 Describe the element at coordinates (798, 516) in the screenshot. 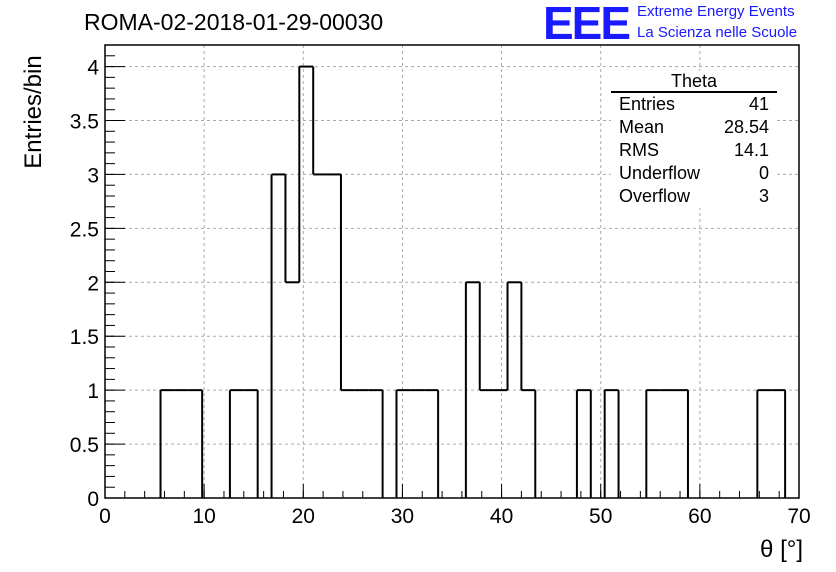

I see `x-tick-label: 70` at that location.